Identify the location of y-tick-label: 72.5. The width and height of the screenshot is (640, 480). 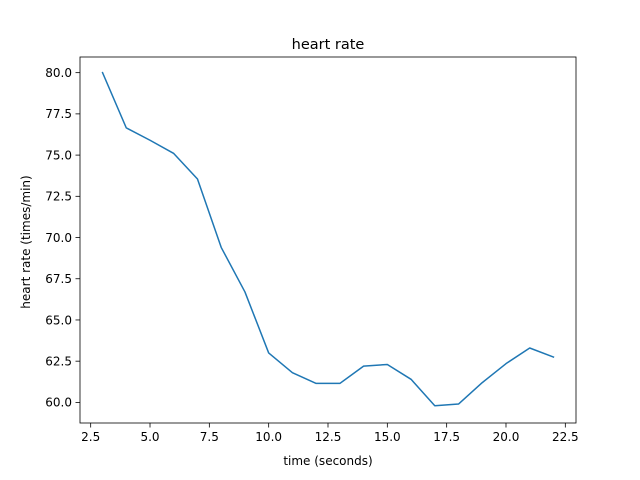
(58, 197).